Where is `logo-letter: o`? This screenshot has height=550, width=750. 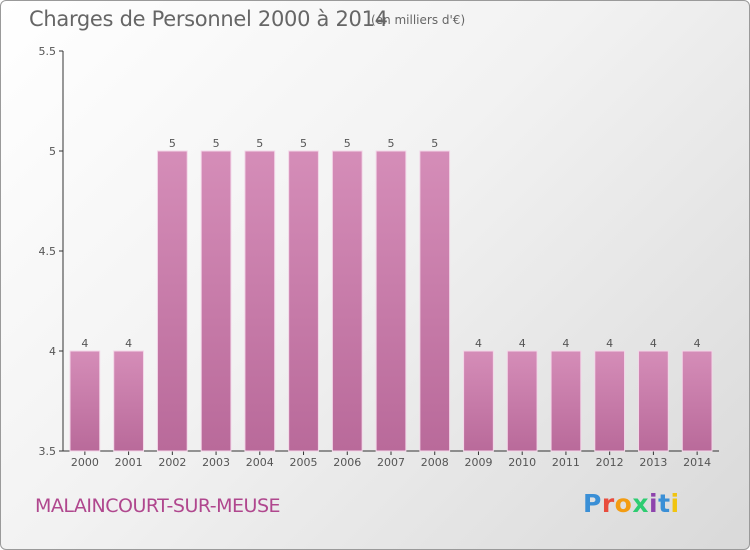
logo-letter: o is located at coordinates (623, 503).